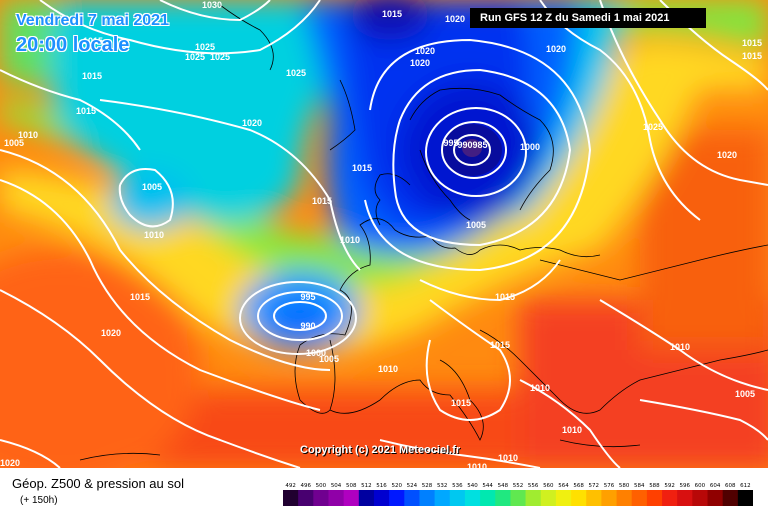 This screenshot has height=512, width=768. I want to click on scale-tick-label: 504, so click(336, 486).